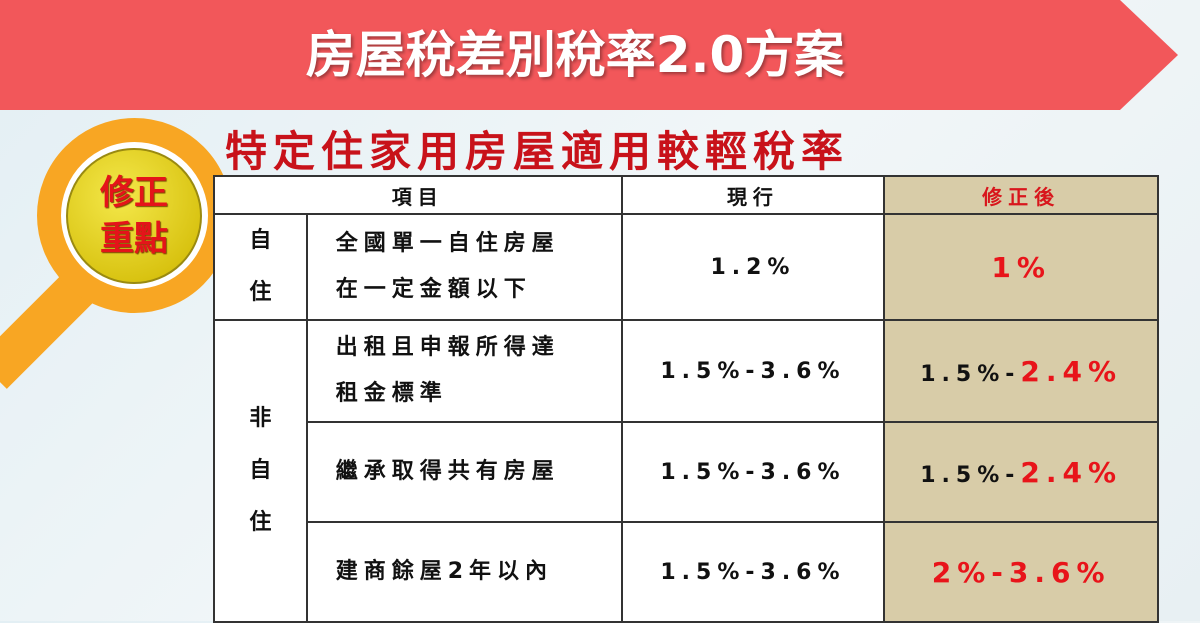 The width and height of the screenshot is (1200, 623). I want to click on group-self-label: 自住, so click(260, 266).